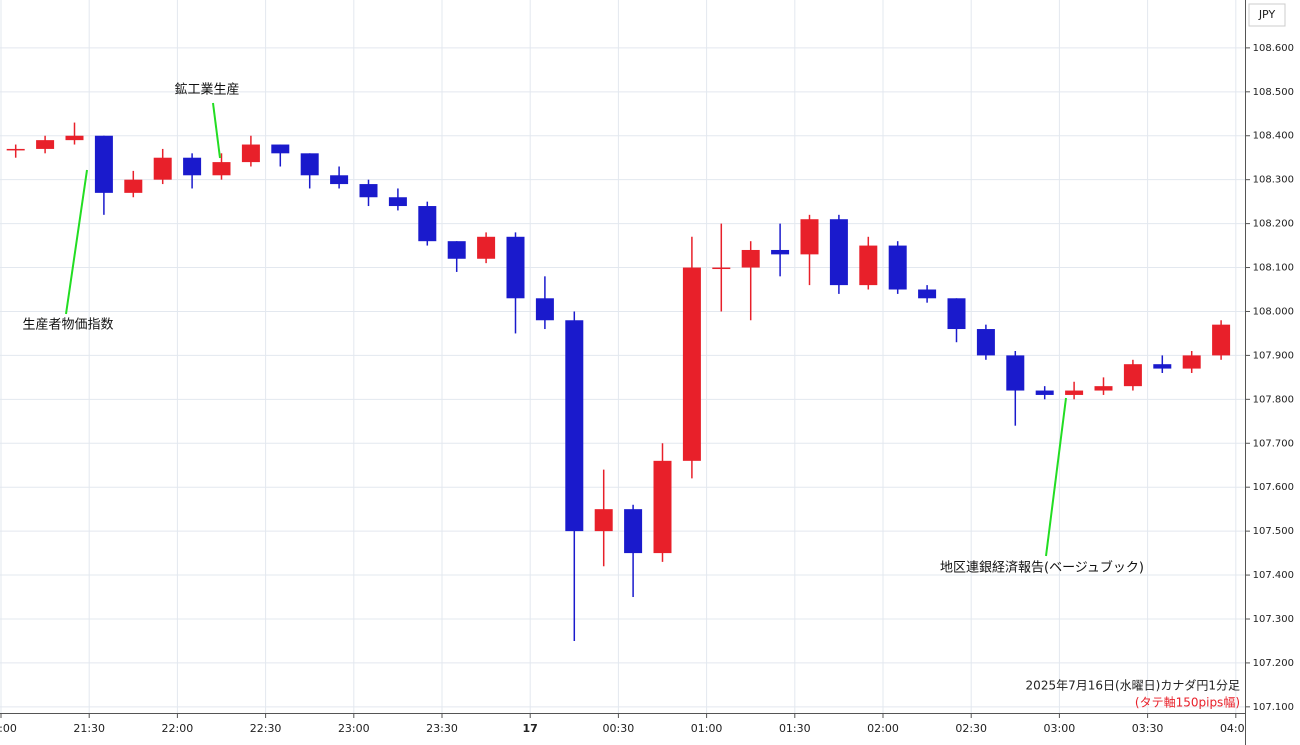 This screenshot has width=1300, height=745. Describe the element at coordinates (1273, 48) in the screenshot. I see `y-tick-label: 108.600` at that location.